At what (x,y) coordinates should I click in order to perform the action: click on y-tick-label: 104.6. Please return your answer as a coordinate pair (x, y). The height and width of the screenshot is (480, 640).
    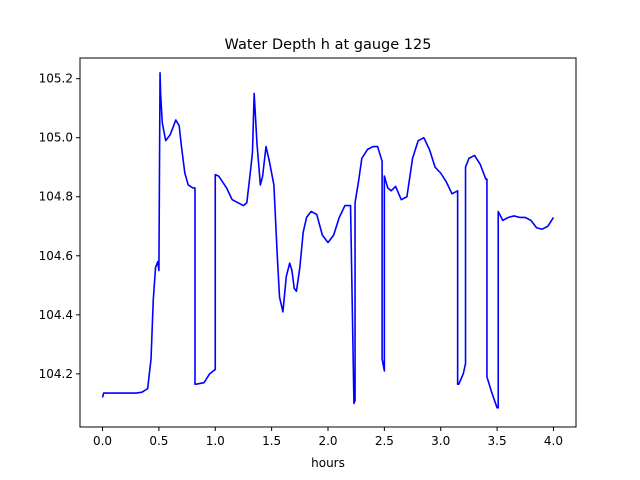
    Looking at the image, I should click on (56, 256).